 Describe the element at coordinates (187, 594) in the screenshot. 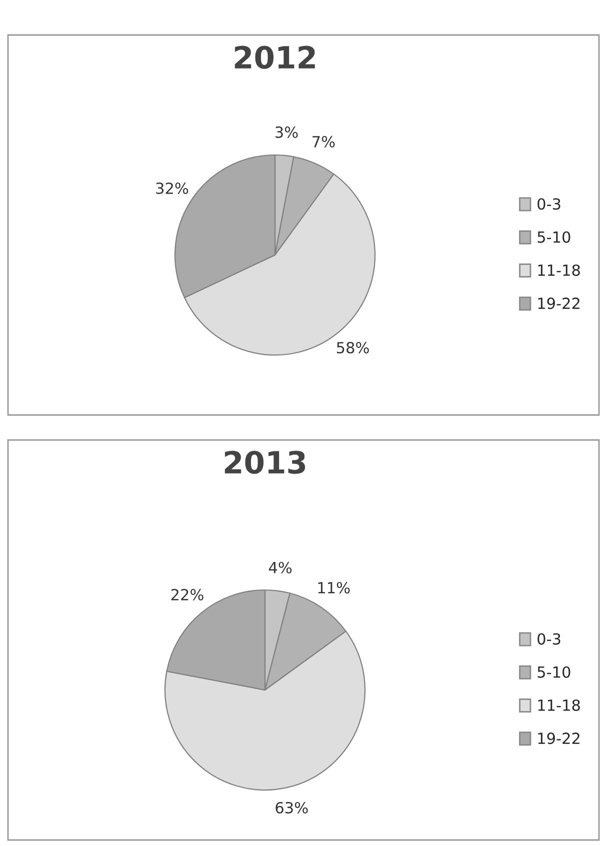

I see `data-label: 22%` at that location.